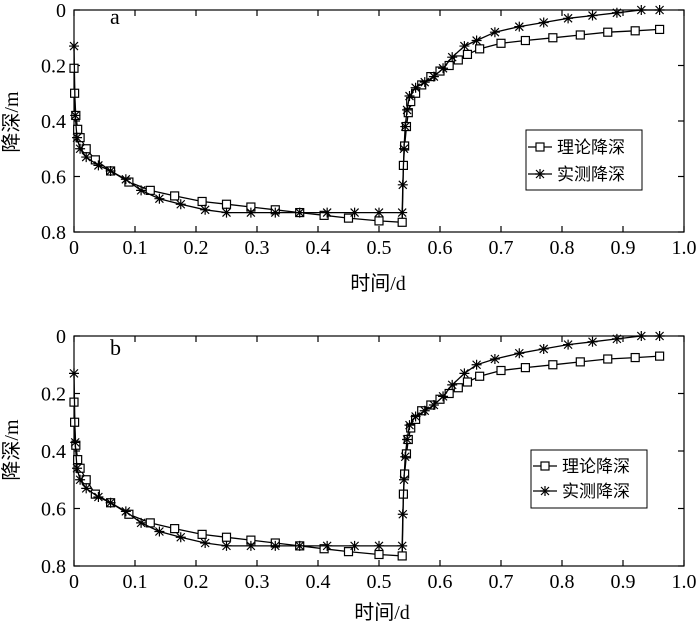 This screenshot has height=628, width=700. Describe the element at coordinates (74, 582) in the screenshot. I see `x-tick-label: 0` at that location.